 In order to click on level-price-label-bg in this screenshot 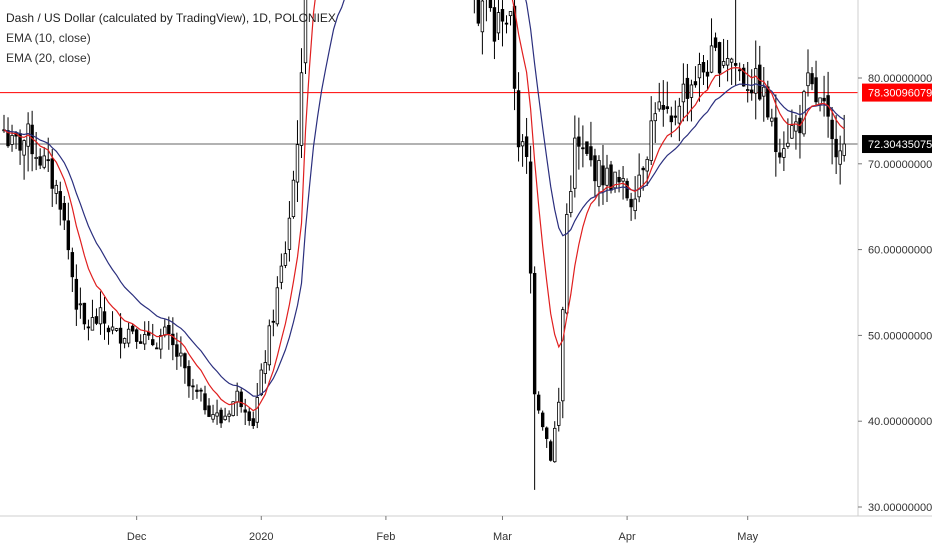, I will do `click(897, 92)`.